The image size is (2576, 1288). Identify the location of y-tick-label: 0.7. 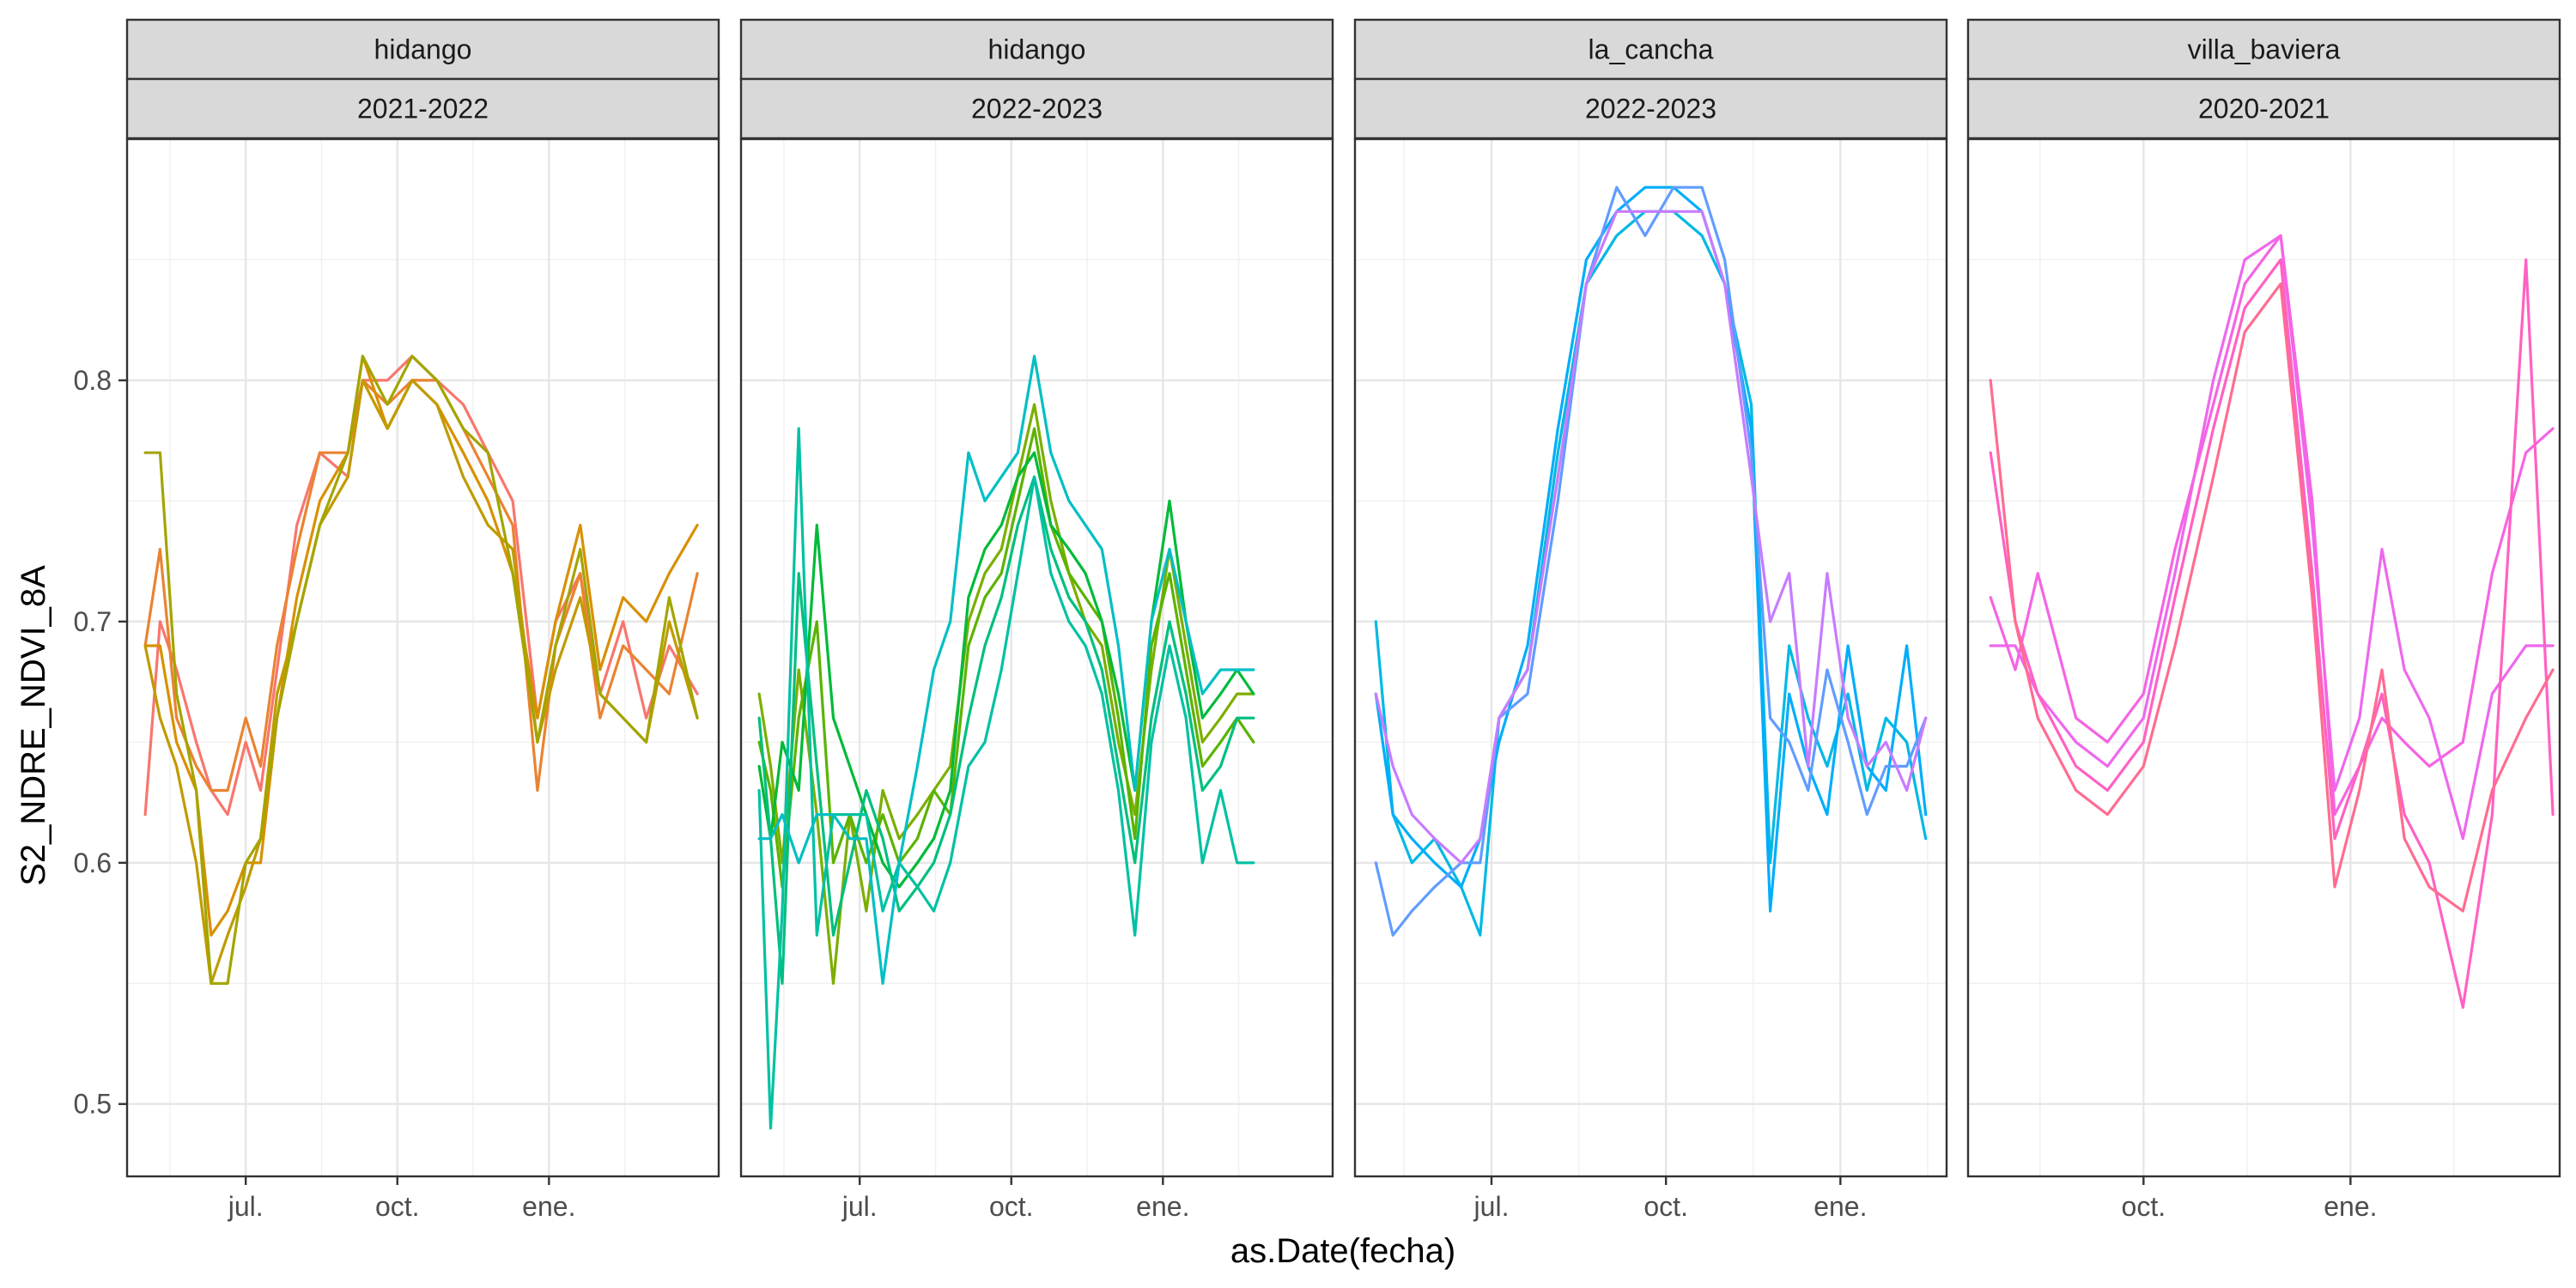
(93, 621).